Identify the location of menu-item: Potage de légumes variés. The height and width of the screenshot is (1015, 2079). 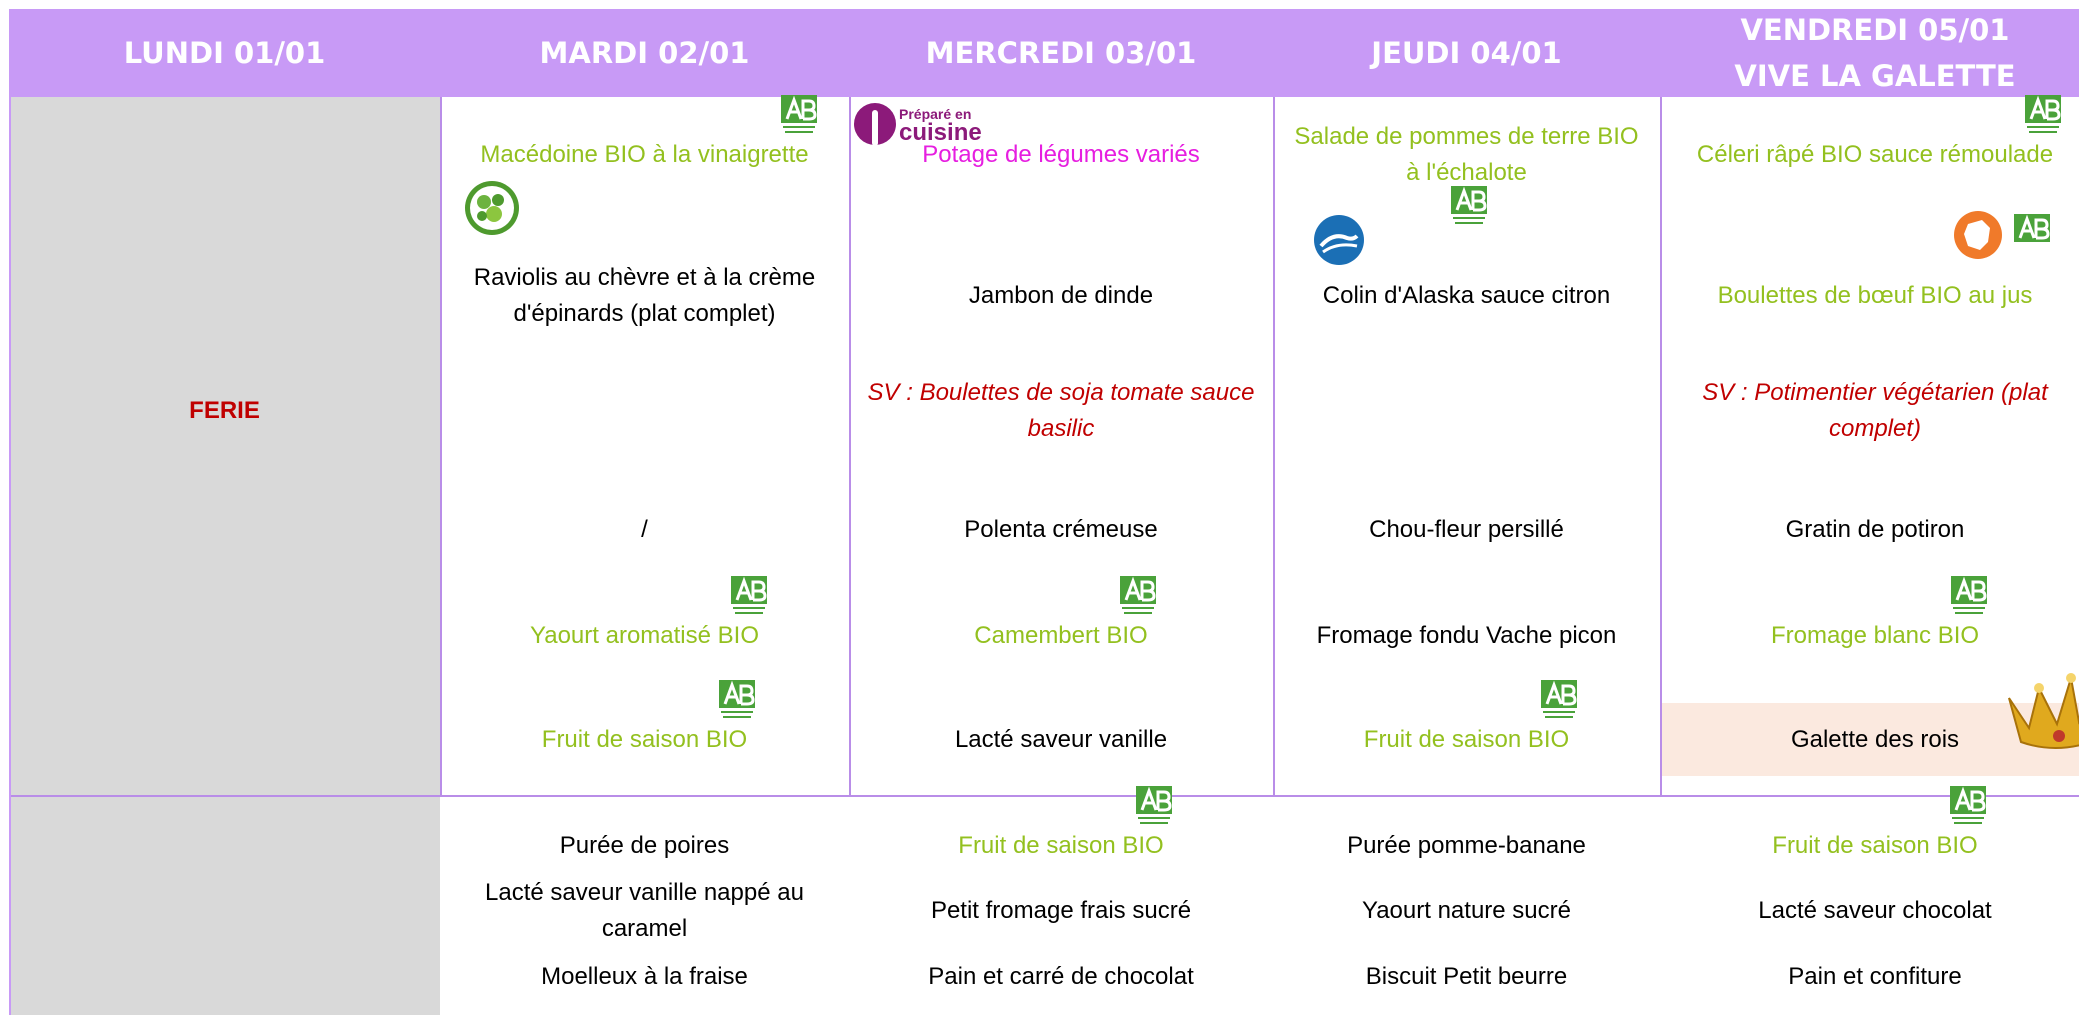
(1061, 155).